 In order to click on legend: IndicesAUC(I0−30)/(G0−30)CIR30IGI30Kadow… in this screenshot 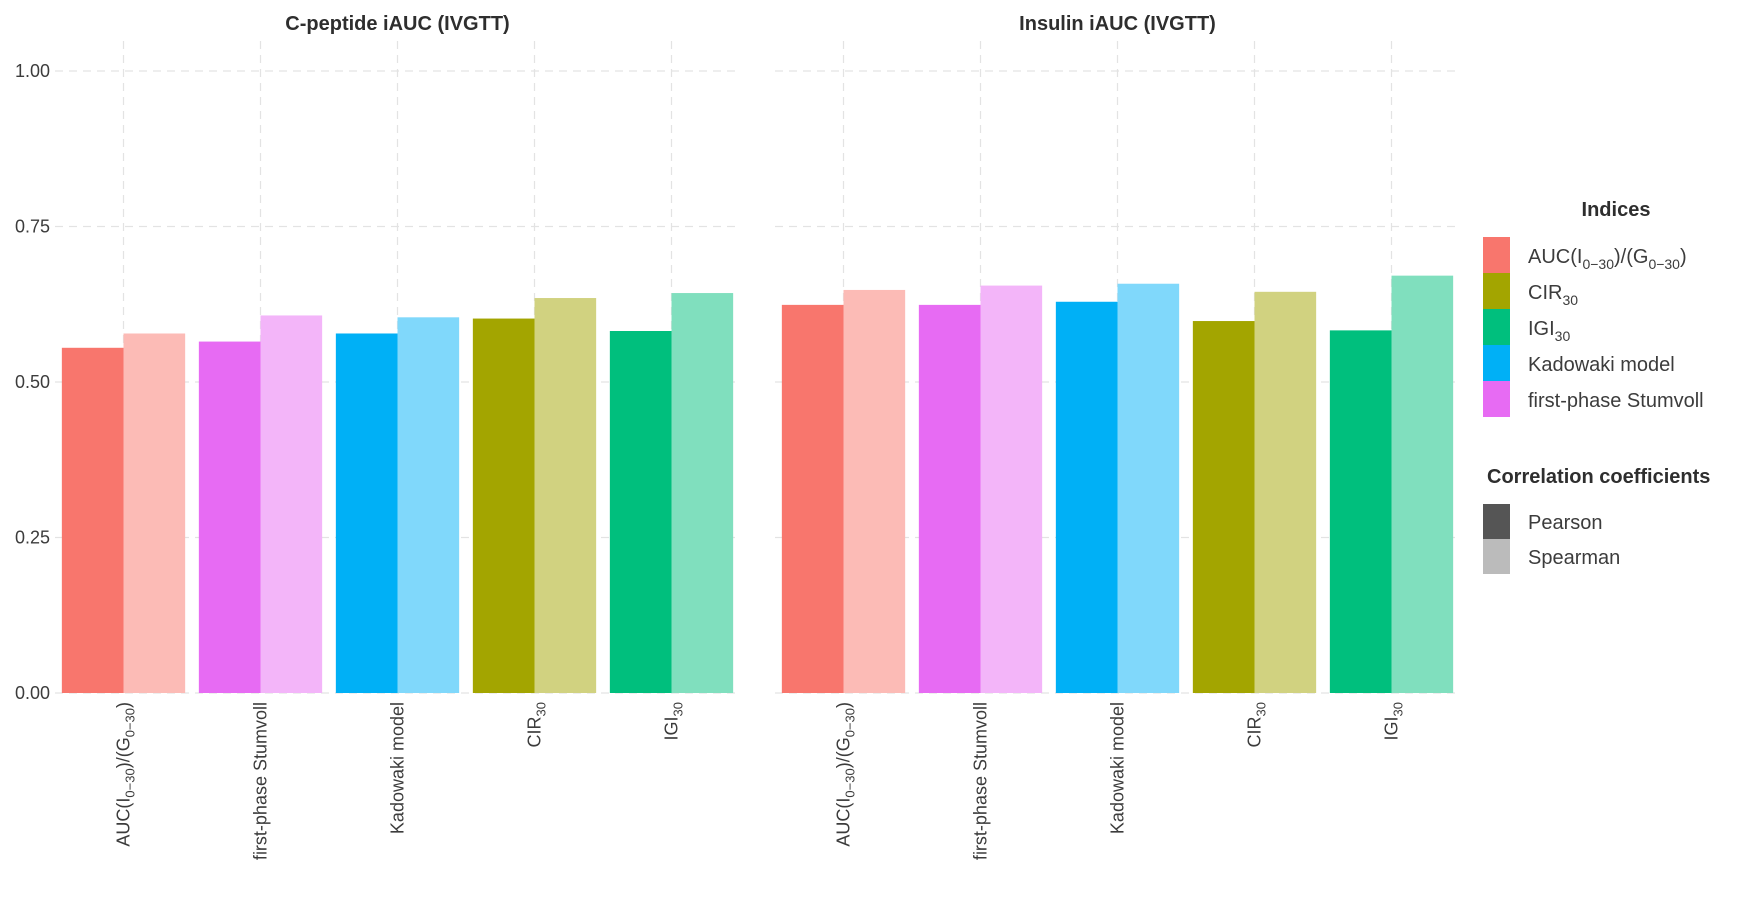, I will do `click(1596, 386)`.